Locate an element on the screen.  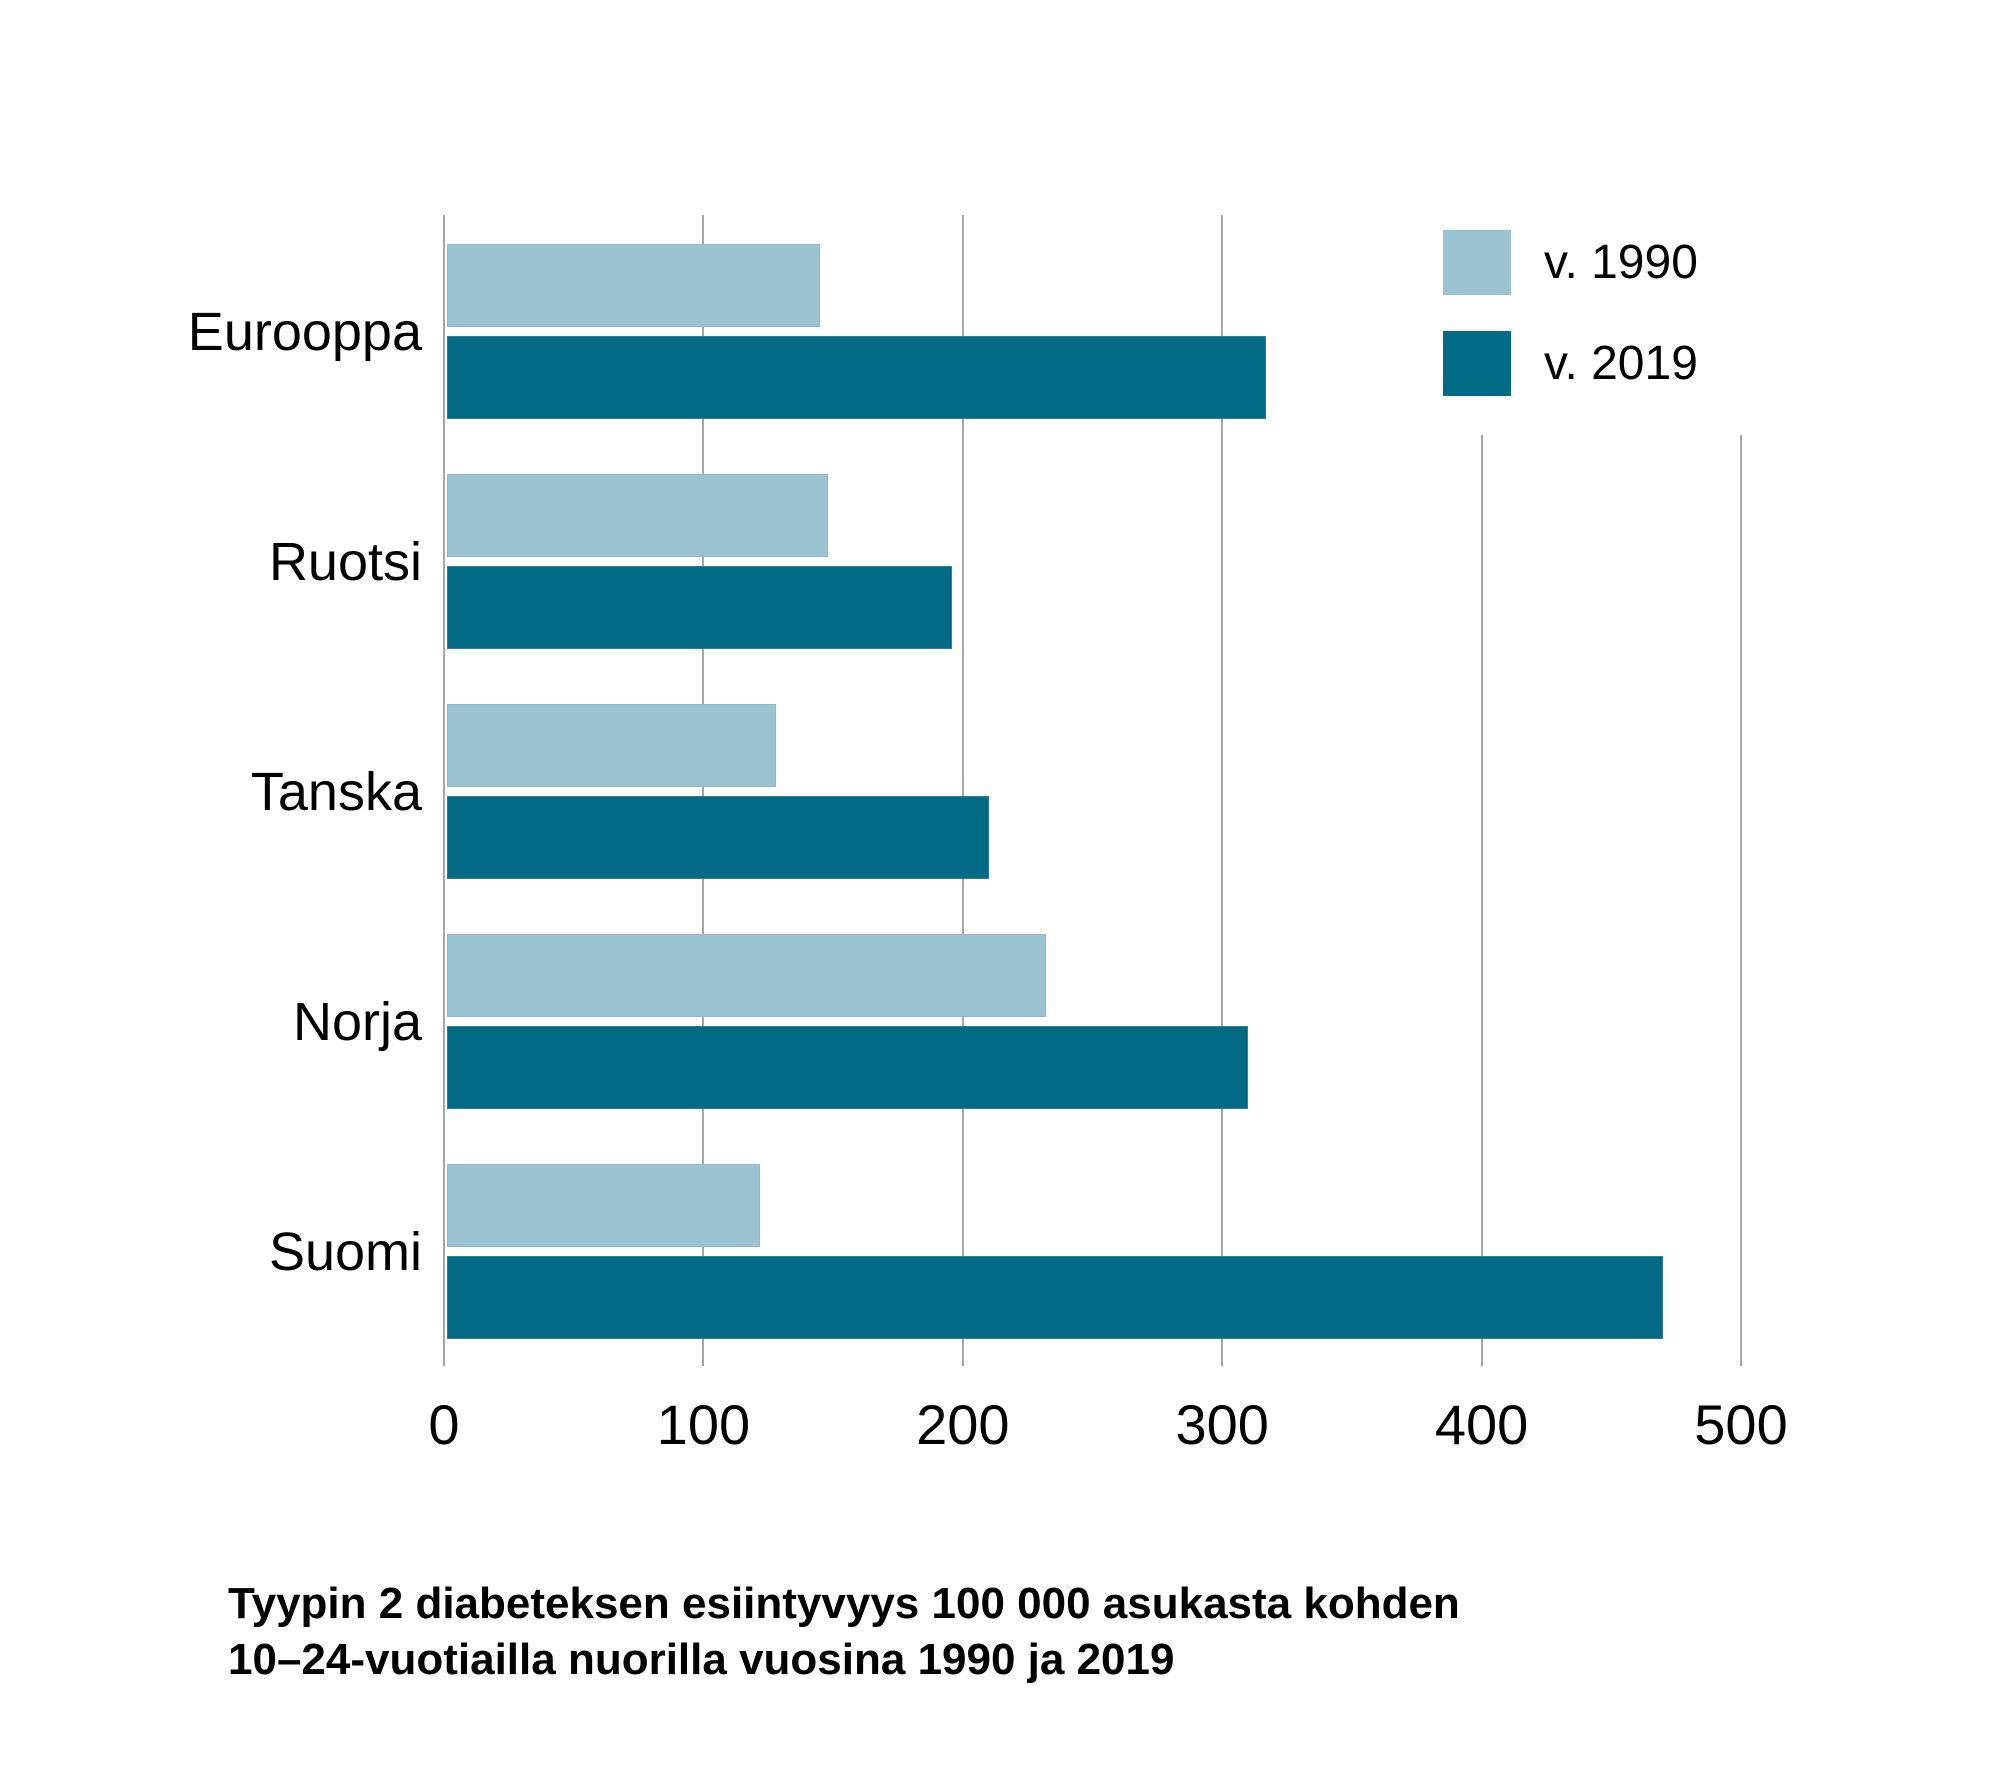
legend-row-2019: v. 2019 is located at coordinates (1666, 363).